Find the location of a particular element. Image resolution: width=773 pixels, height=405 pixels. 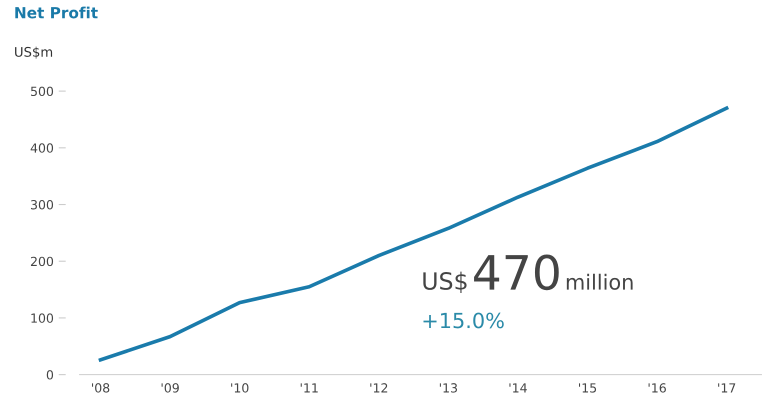

x-tick-label: '13 is located at coordinates (449, 388).